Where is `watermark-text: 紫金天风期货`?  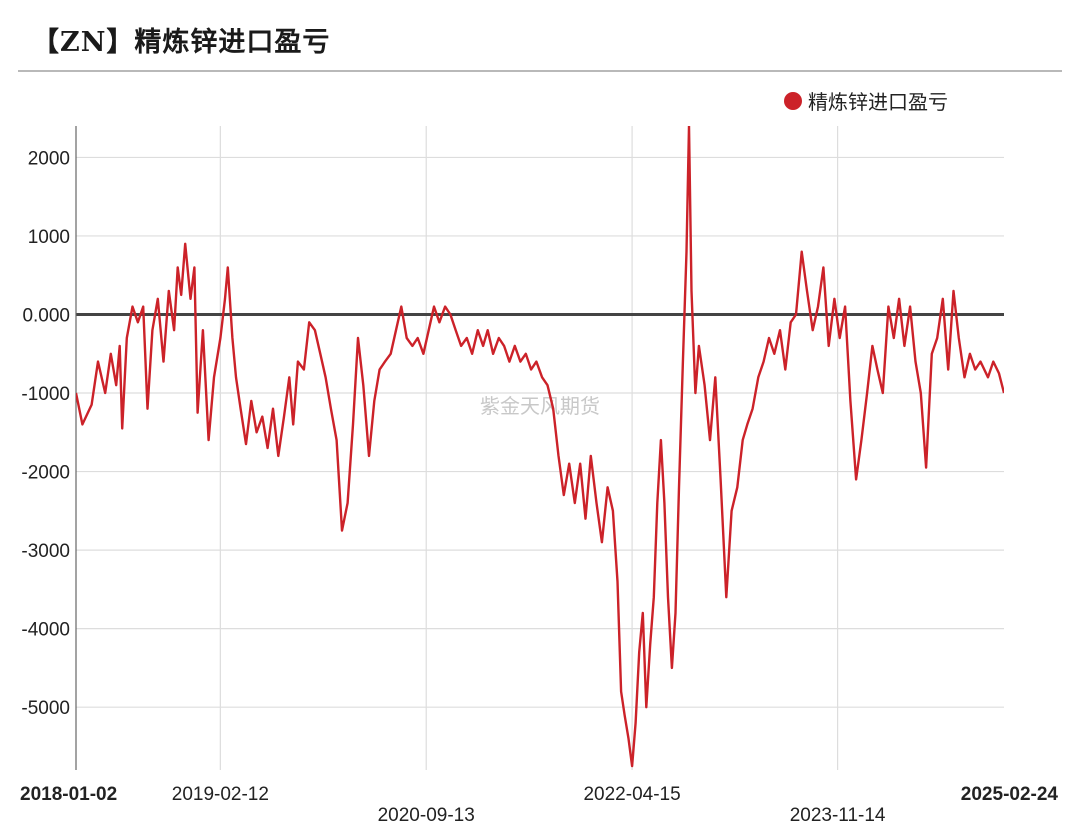
watermark-text: 紫金天风期货 is located at coordinates (540, 406).